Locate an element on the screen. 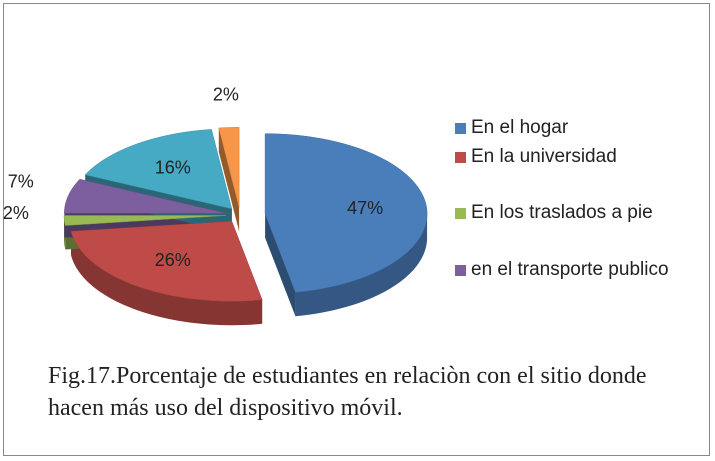 The width and height of the screenshot is (715, 461). data-label: 26% is located at coordinates (173, 260).